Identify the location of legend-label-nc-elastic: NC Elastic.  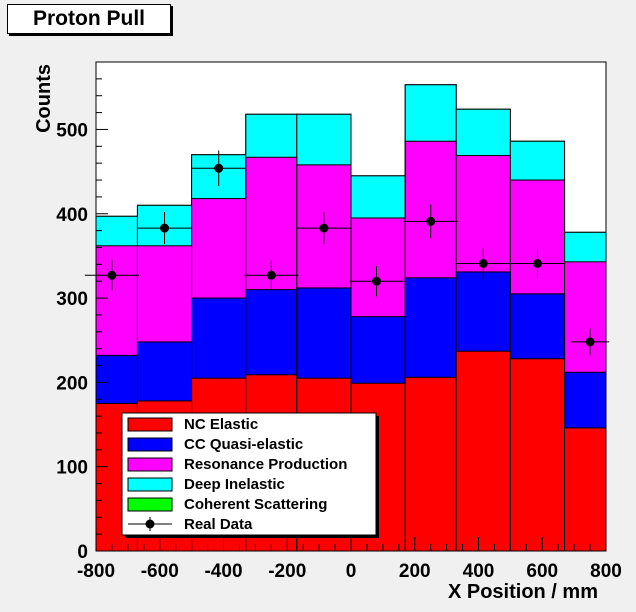
(221, 424).